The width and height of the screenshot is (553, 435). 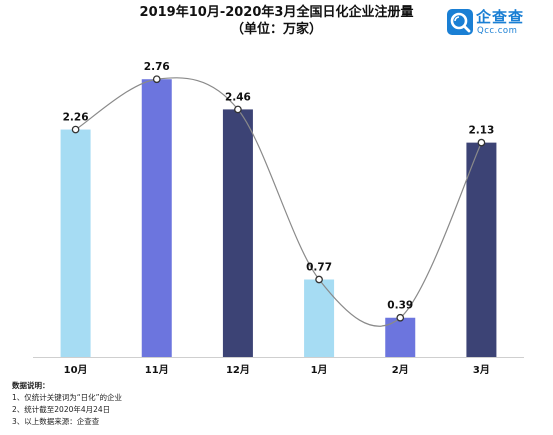 What do you see at coordinates (67, 397) in the screenshot?
I see `notes-item-1: 1、仅统计关键词为“日化”的企业` at bounding box center [67, 397].